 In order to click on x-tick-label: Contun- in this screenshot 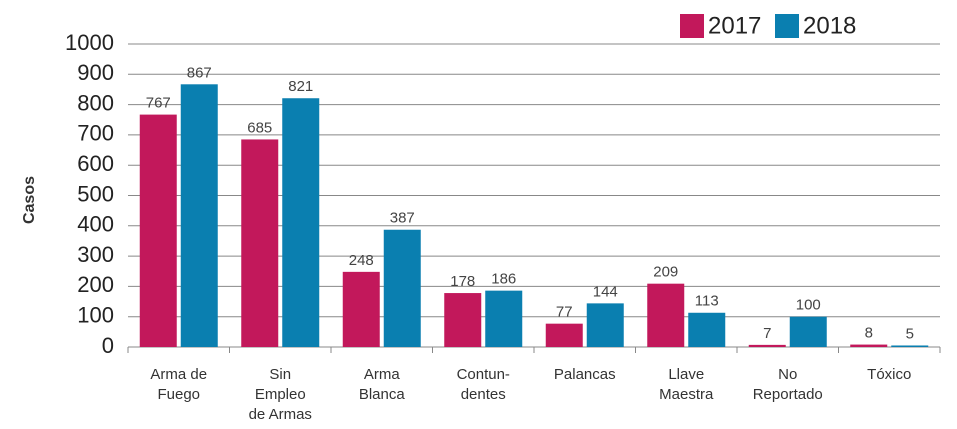, I will do `click(483, 374)`.